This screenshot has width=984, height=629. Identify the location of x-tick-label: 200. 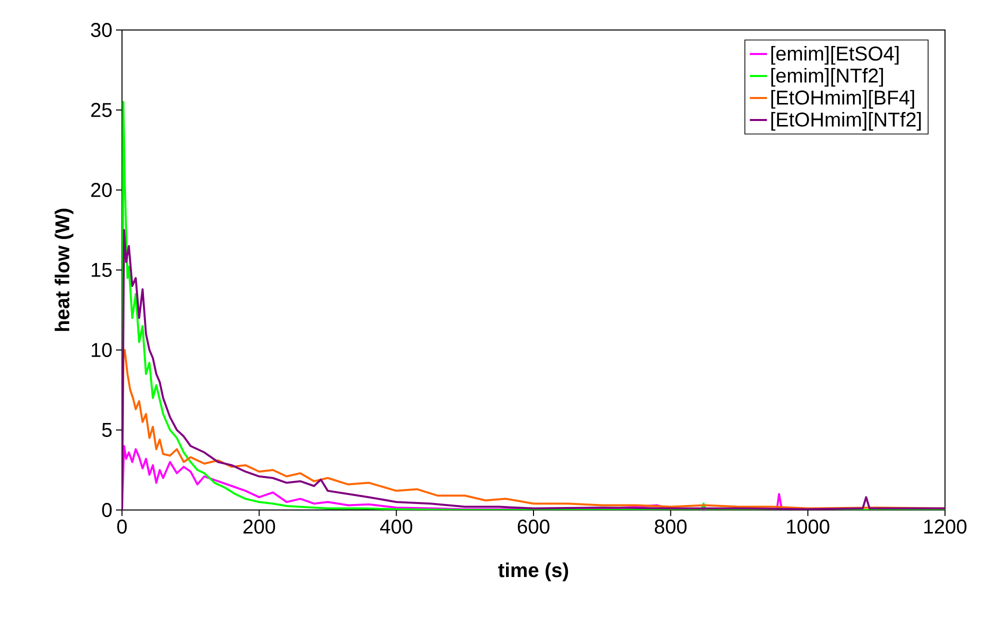
(259, 527).